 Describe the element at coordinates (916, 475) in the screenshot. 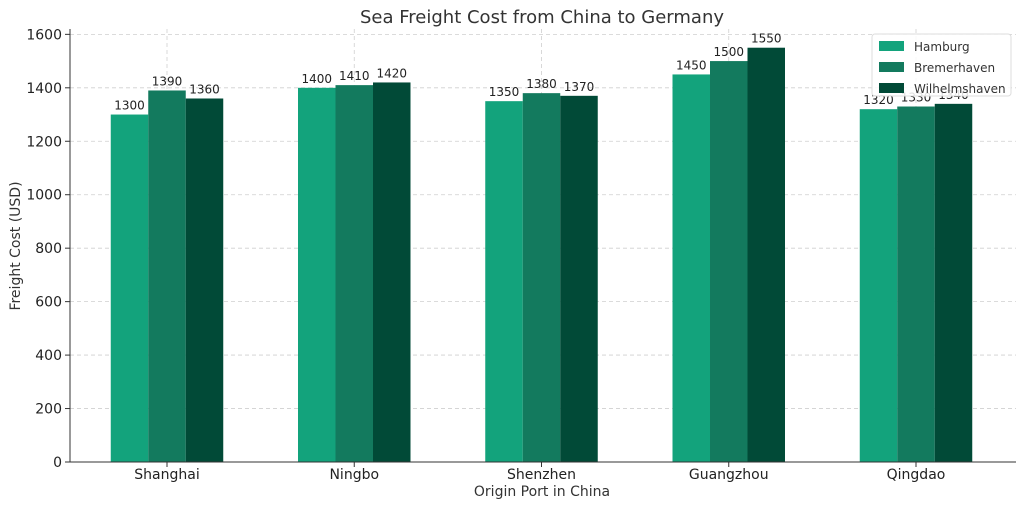

I see `x-tick-label: Qingdao` at that location.